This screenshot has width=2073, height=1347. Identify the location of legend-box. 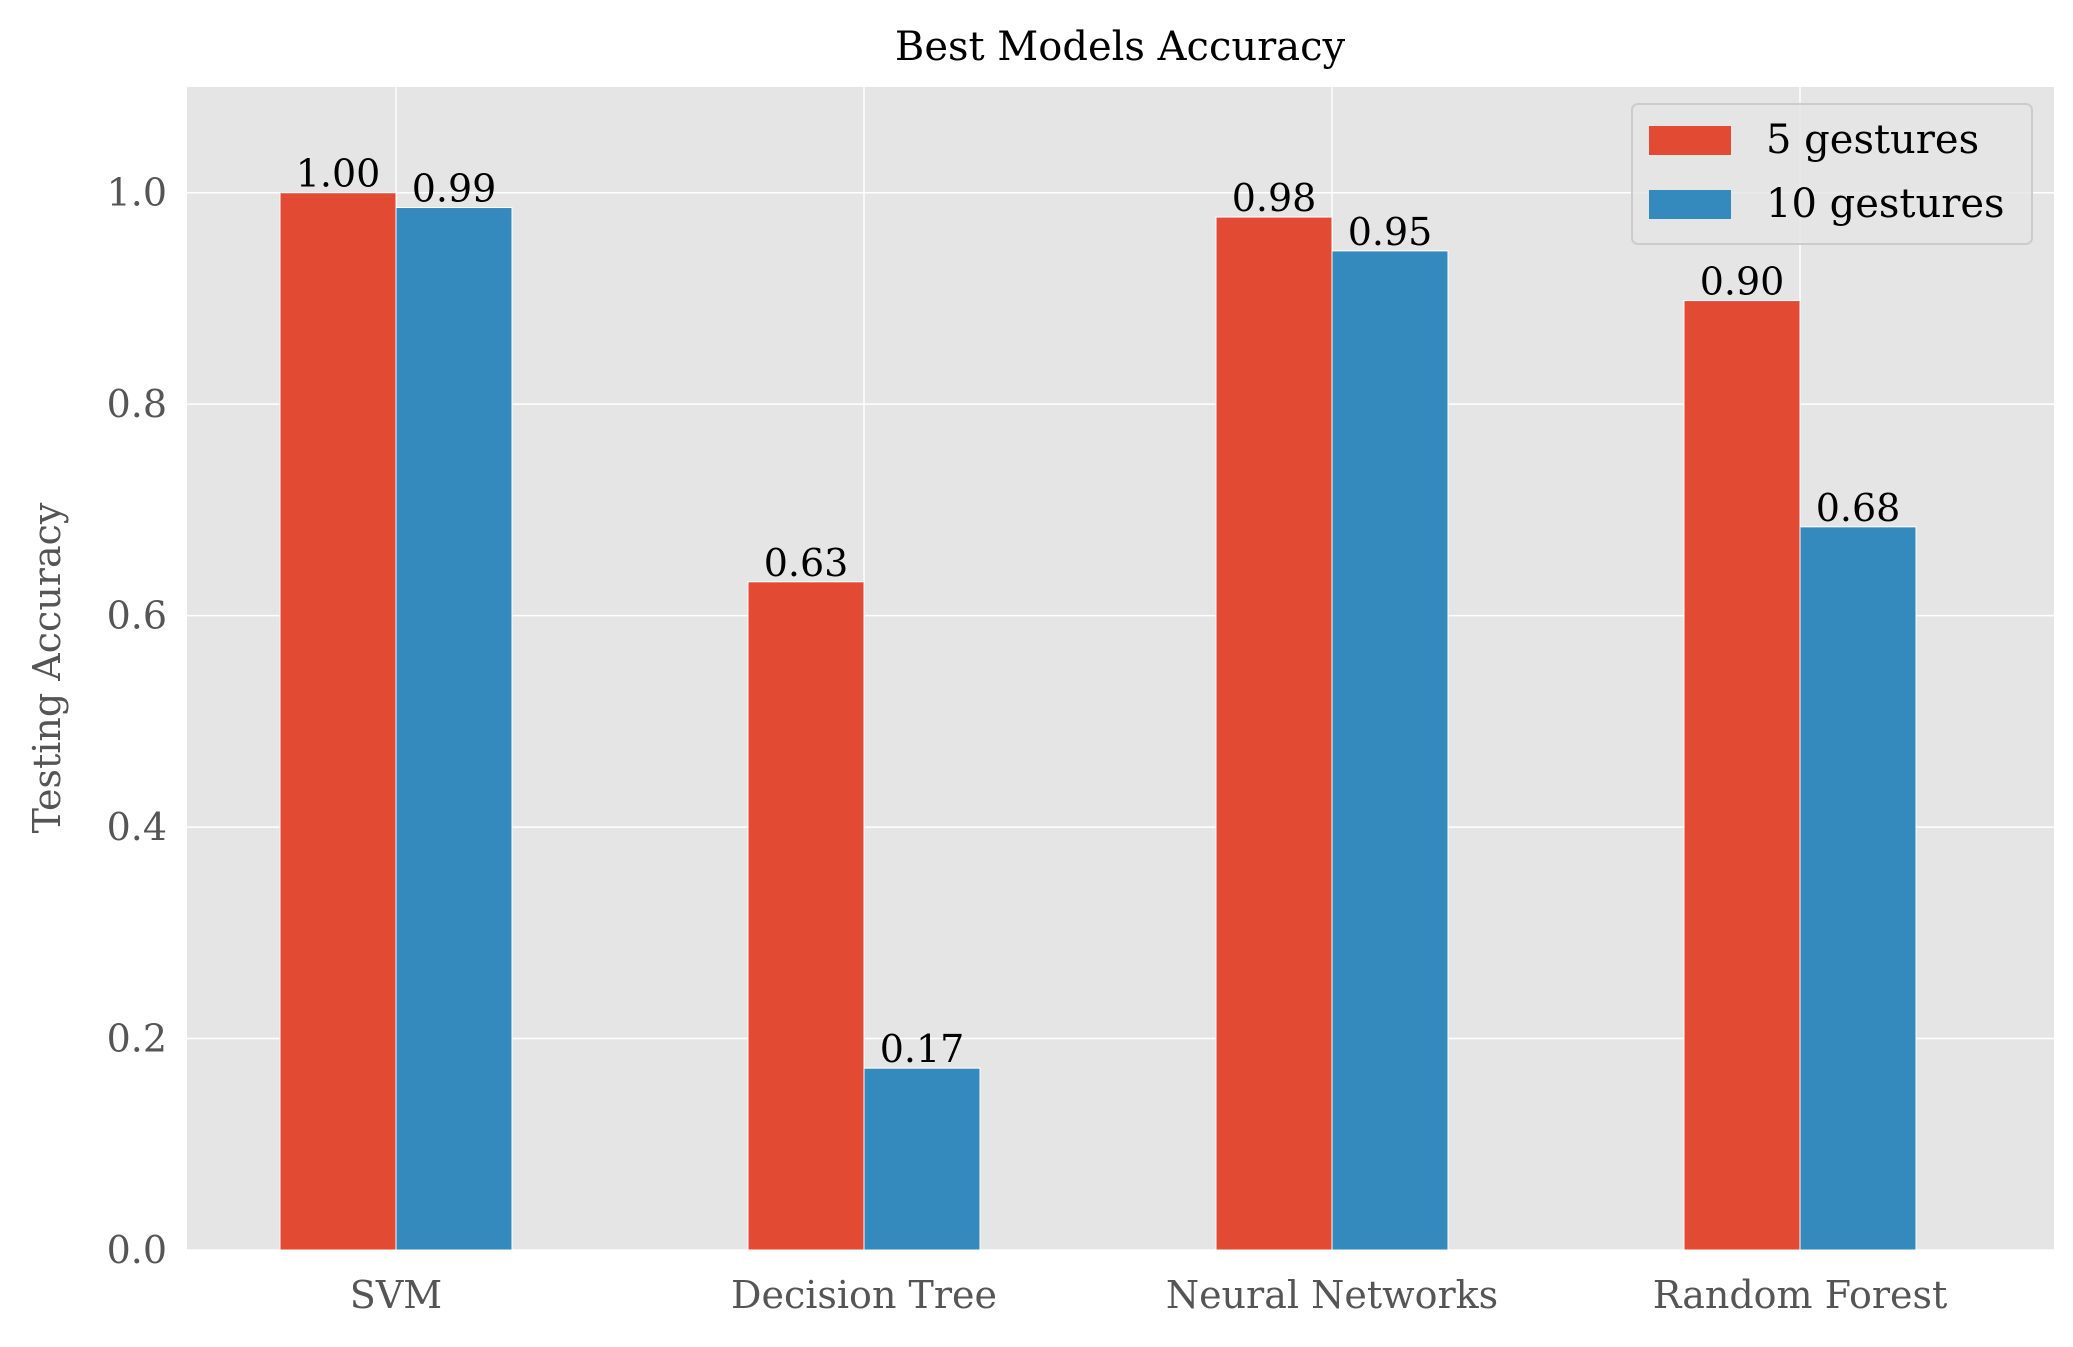
(1832, 174).